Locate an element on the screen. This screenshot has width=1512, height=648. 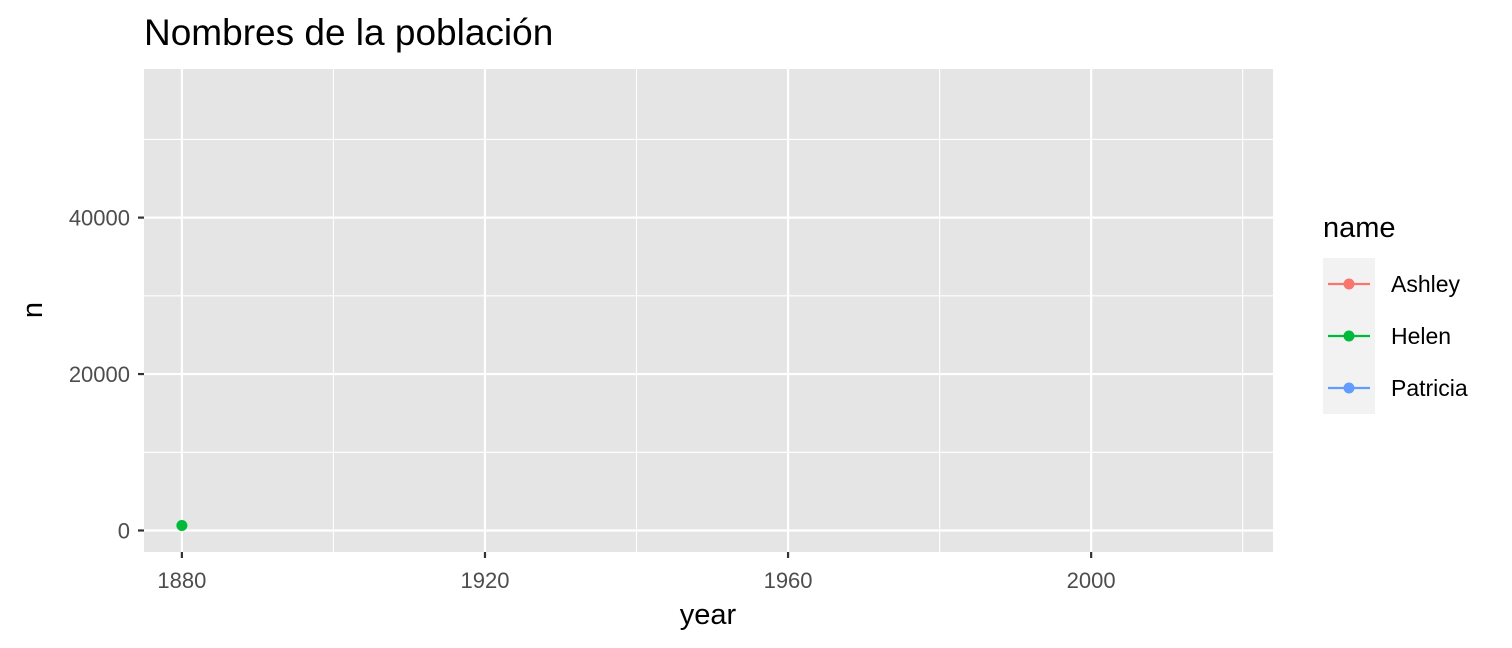
legend-label-helen: Helen is located at coordinates (1421, 336).